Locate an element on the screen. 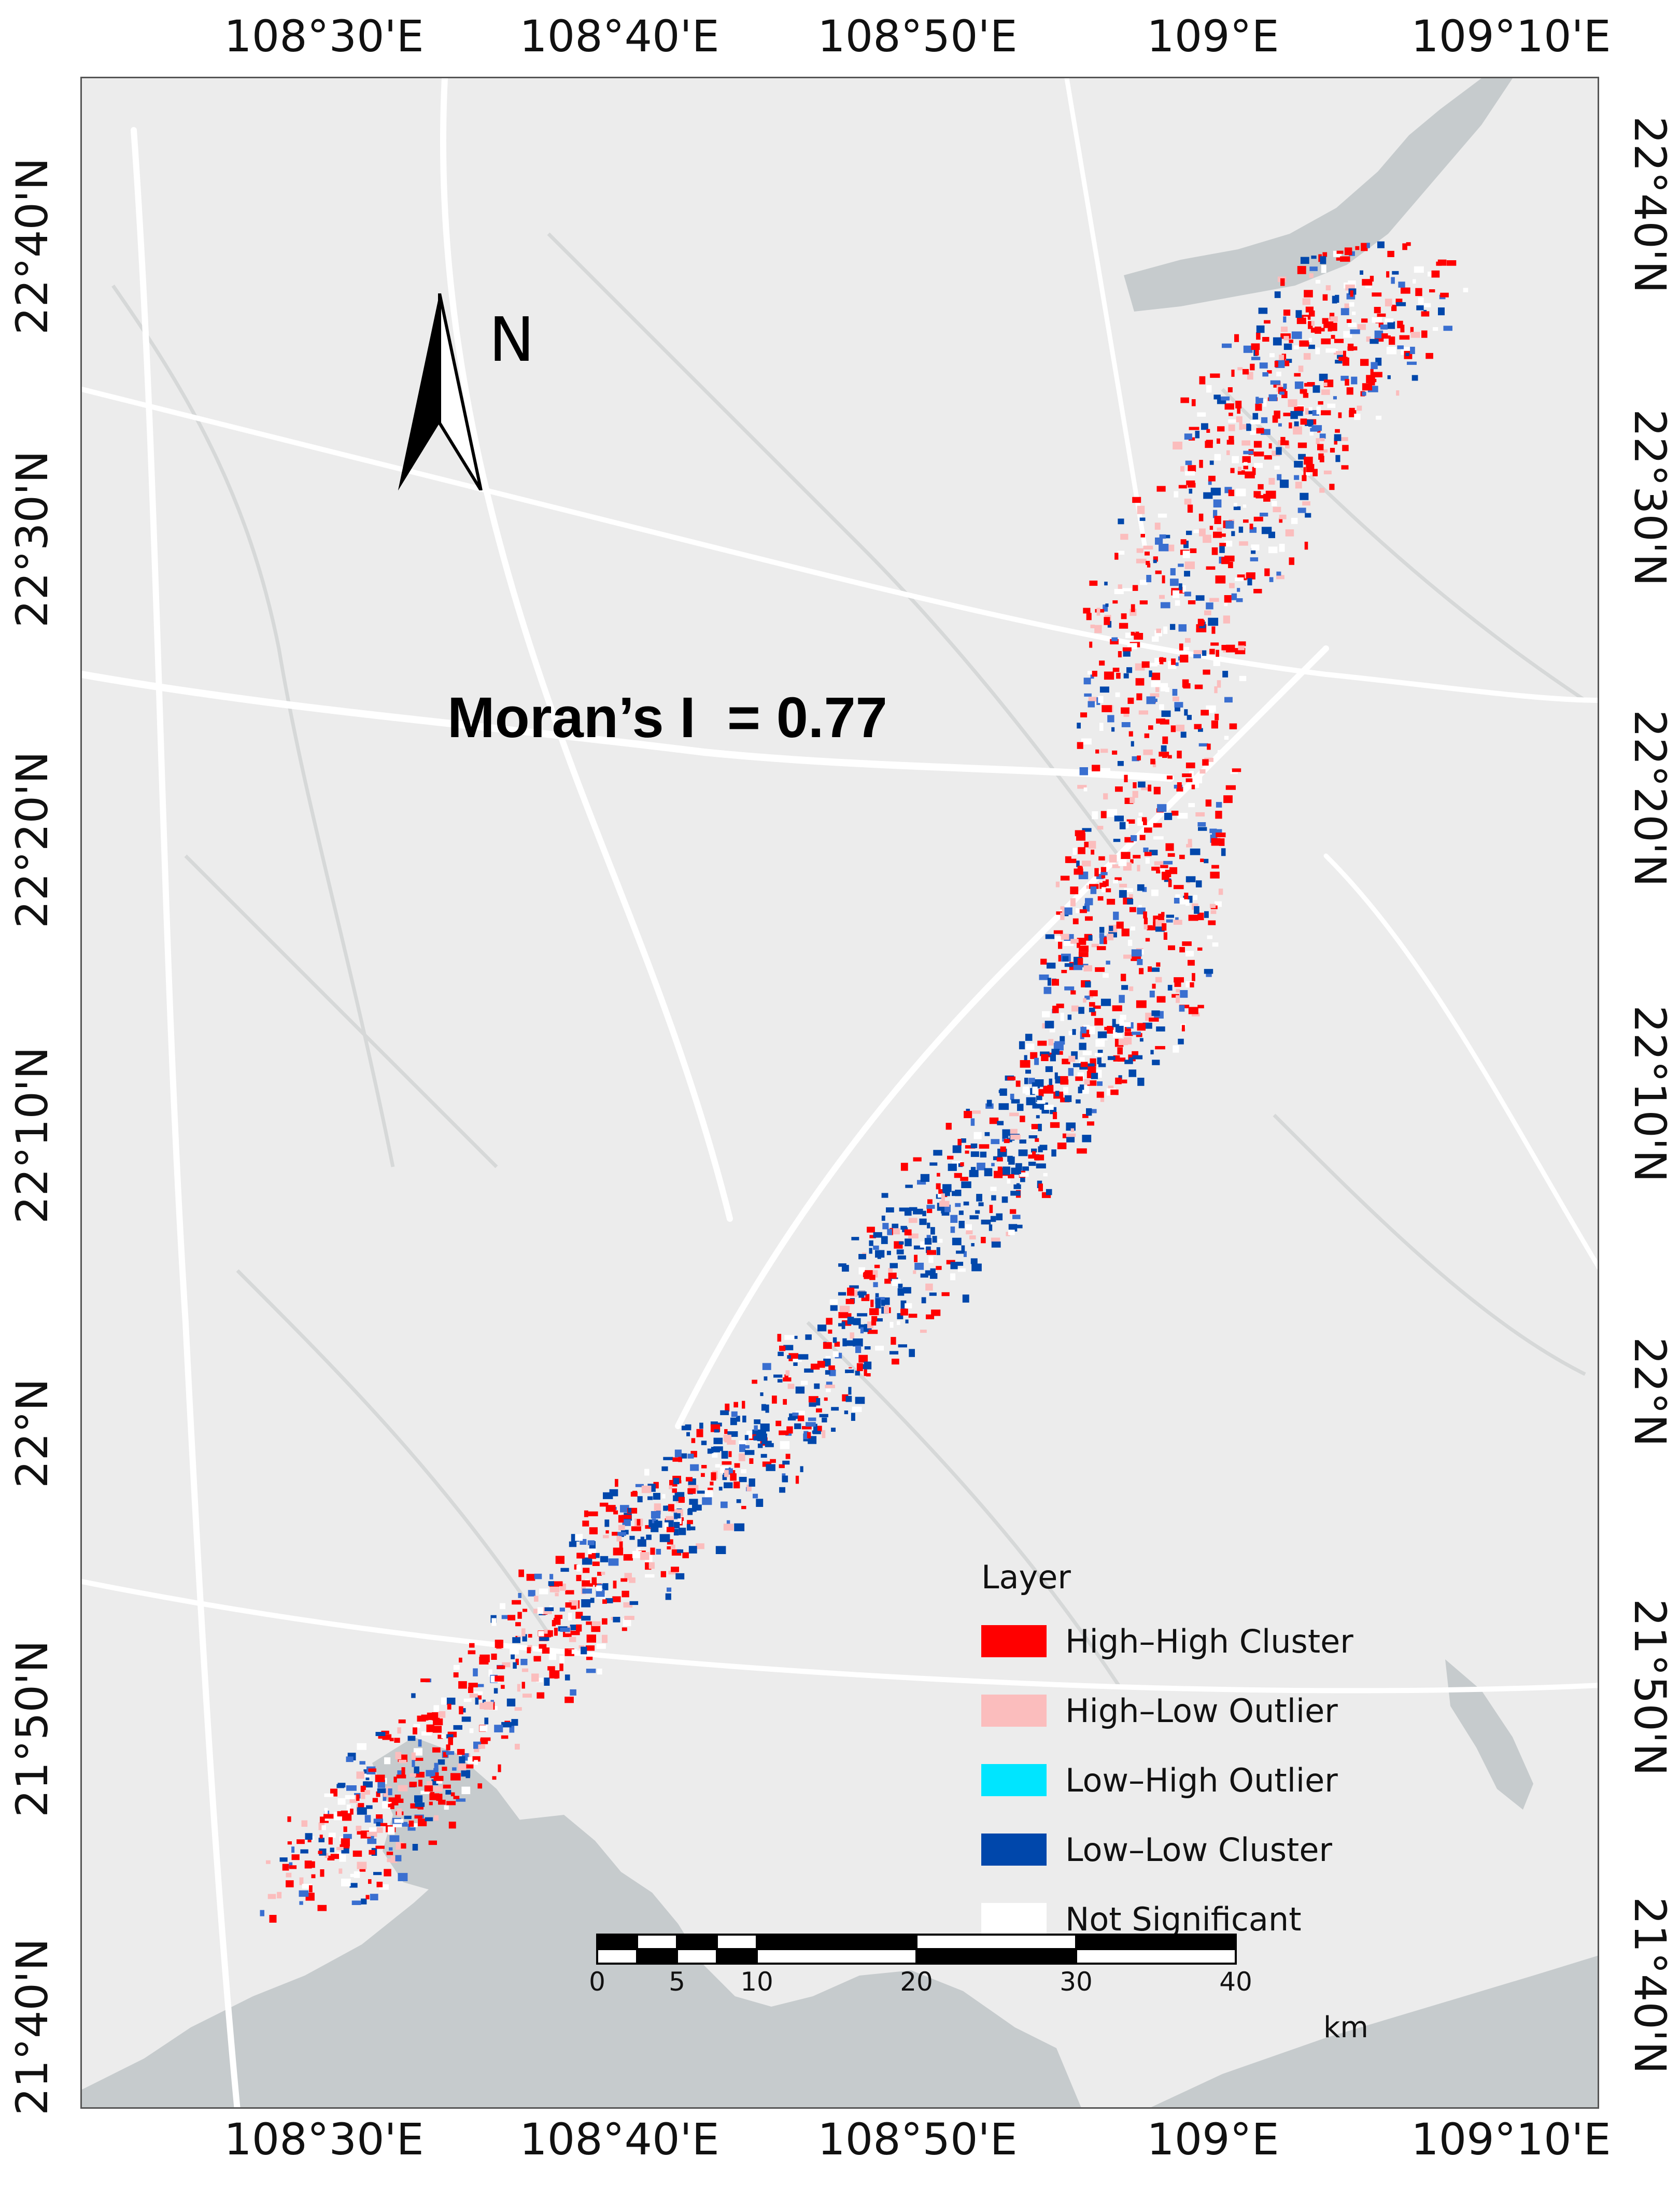 This screenshot has height=2186, width=1680. right-lat-label: 21°40'N is located at coordinates (1650, 1985).